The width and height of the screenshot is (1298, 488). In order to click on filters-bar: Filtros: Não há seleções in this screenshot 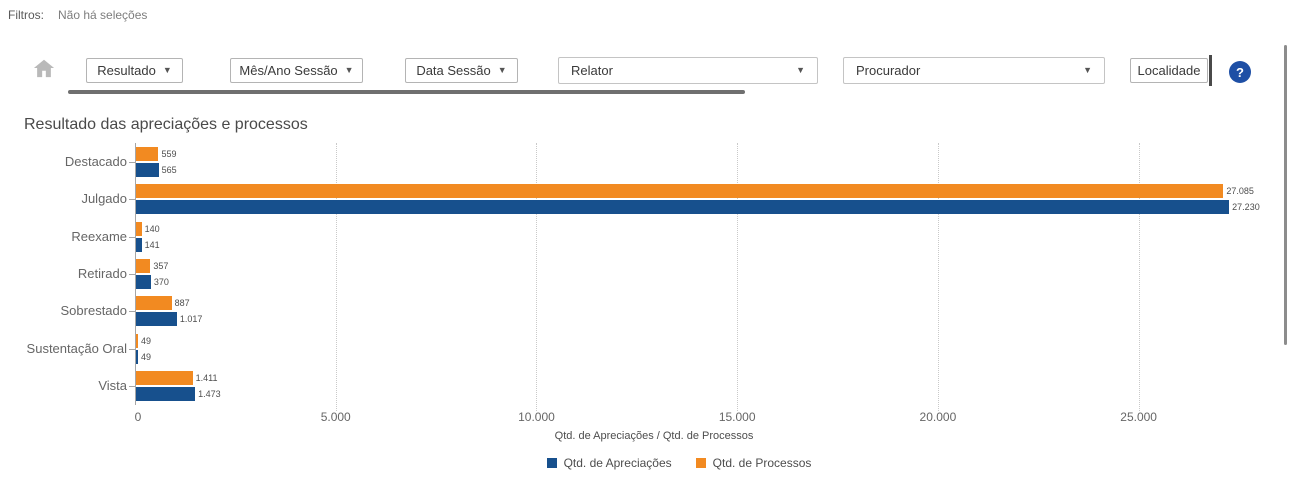, I will do `click(77, 15)`.